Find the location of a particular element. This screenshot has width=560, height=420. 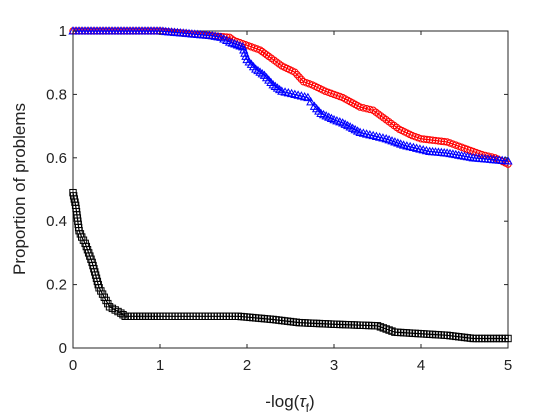

y-tick-label: 1 is located at coordinates (63, 31).